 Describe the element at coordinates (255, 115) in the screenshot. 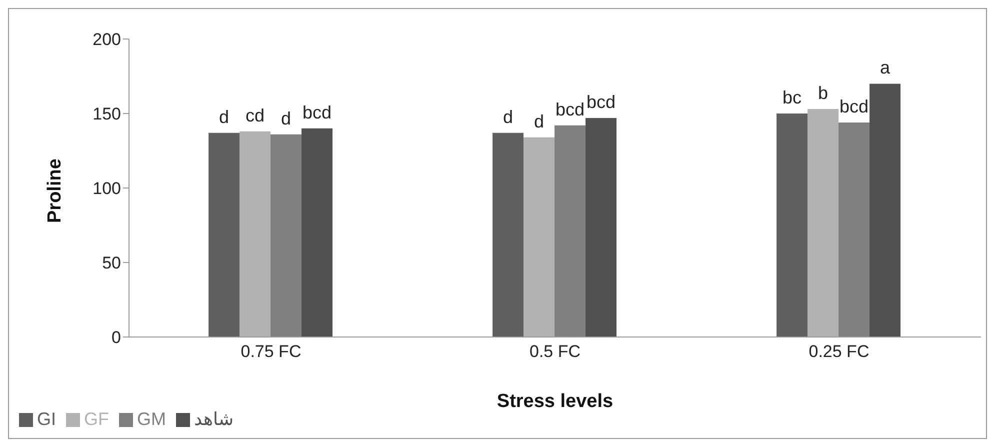

I see `data-label: cd` at that location.